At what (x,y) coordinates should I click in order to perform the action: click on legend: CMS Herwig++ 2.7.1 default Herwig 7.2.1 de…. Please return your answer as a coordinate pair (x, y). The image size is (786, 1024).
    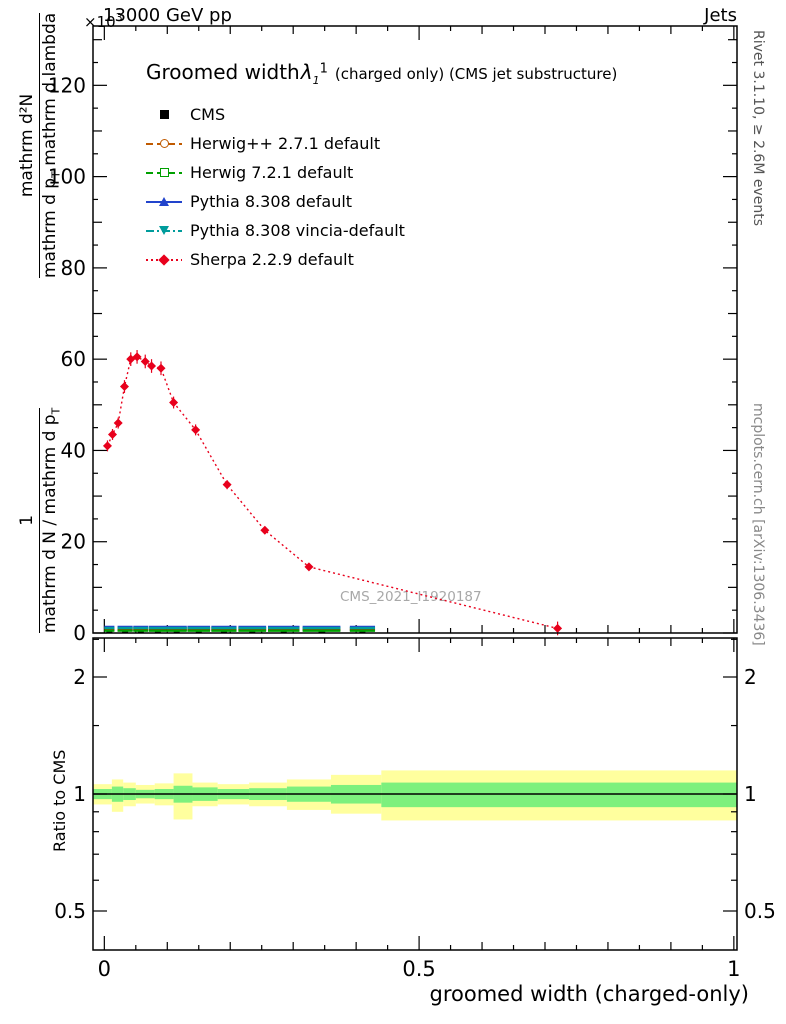
    Looking at the image, I should click on (275, 187).